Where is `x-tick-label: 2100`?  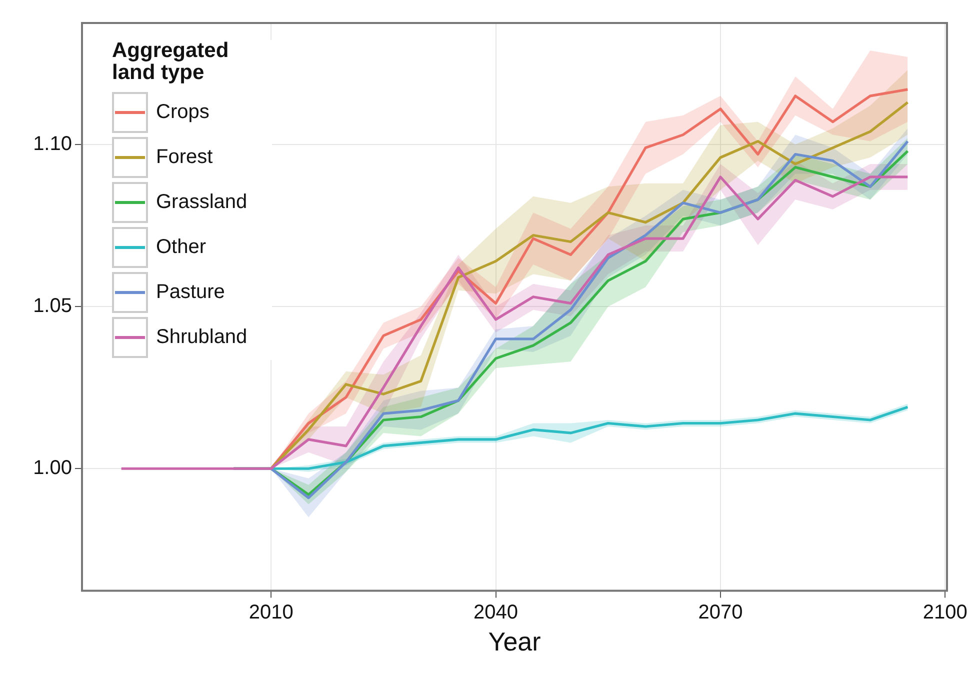
x-tick-label: 2100 is located at coordinates (945, 612).